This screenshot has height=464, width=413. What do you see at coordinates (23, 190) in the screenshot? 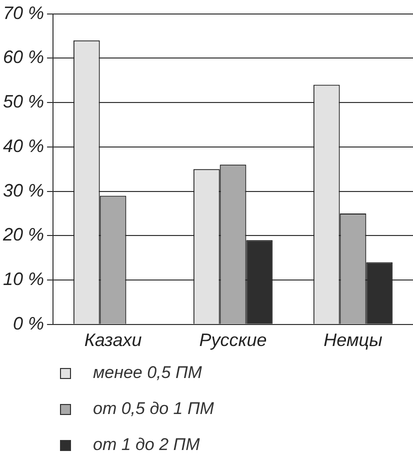
I see `y-tick-label: 30 %` at bounding box center [23, 190].